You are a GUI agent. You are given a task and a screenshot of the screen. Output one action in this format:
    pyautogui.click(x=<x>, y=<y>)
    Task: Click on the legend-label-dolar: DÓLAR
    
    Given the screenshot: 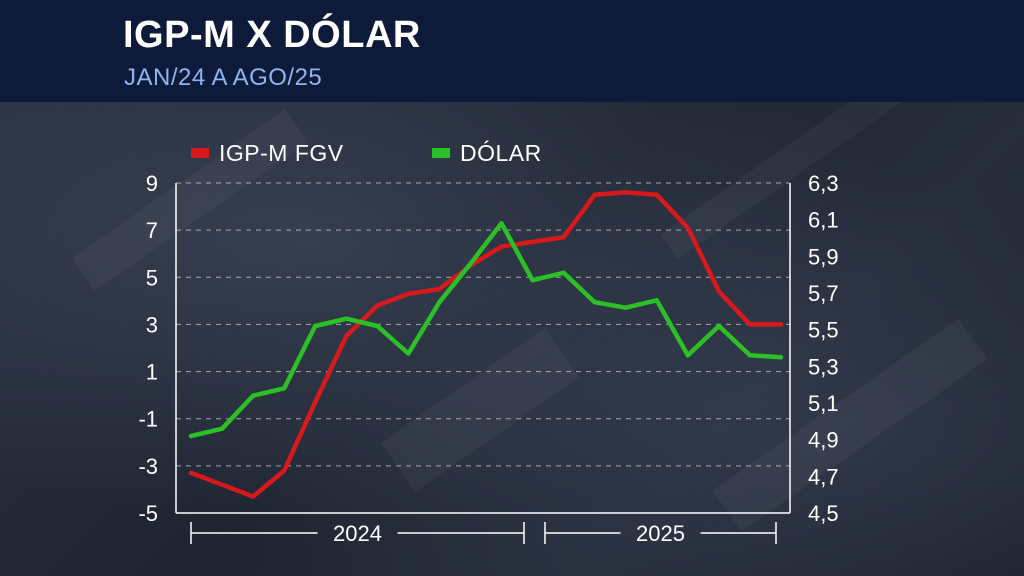 What is the action you would take?
    pyautogui.click(x=501, y=152)
    